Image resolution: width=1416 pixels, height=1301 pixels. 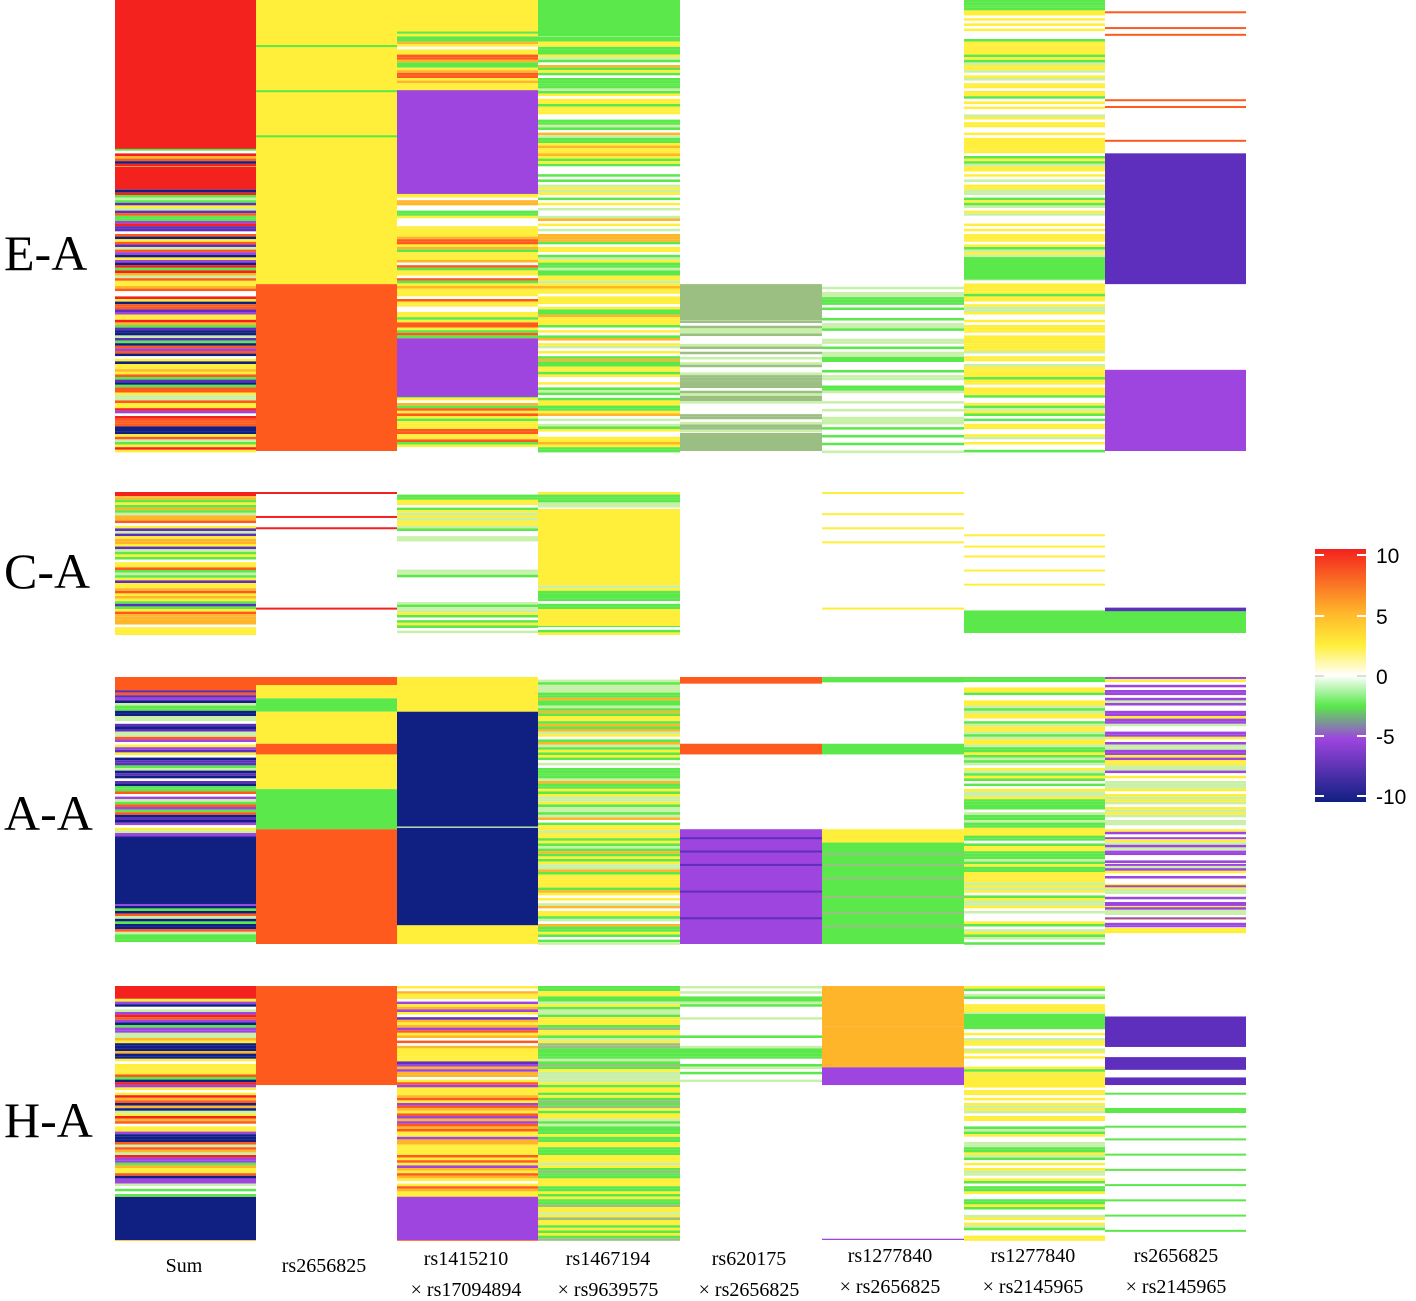 What do you see at coordinates (893, 608) in the screenshot?
I see `heatmap-cell-c-a-c5-line` at bounding box center [893, 608].